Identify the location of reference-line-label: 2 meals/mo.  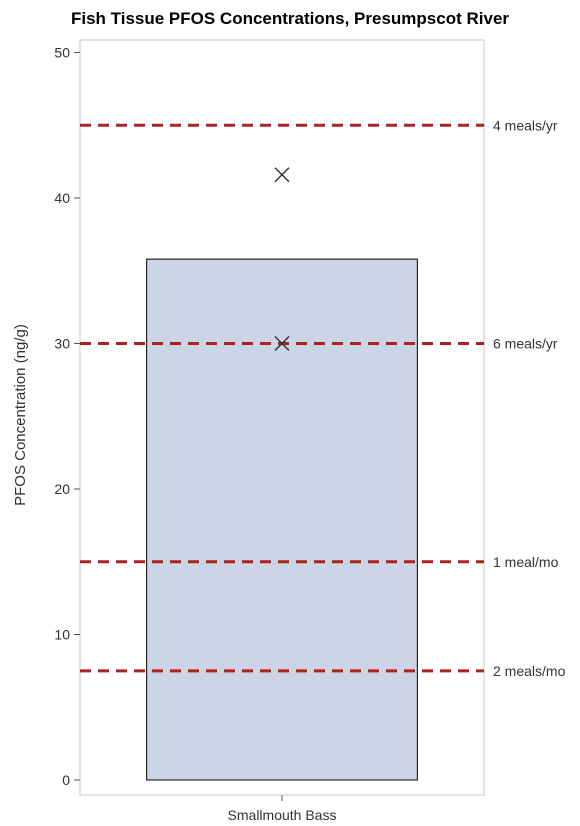
(529, 671).